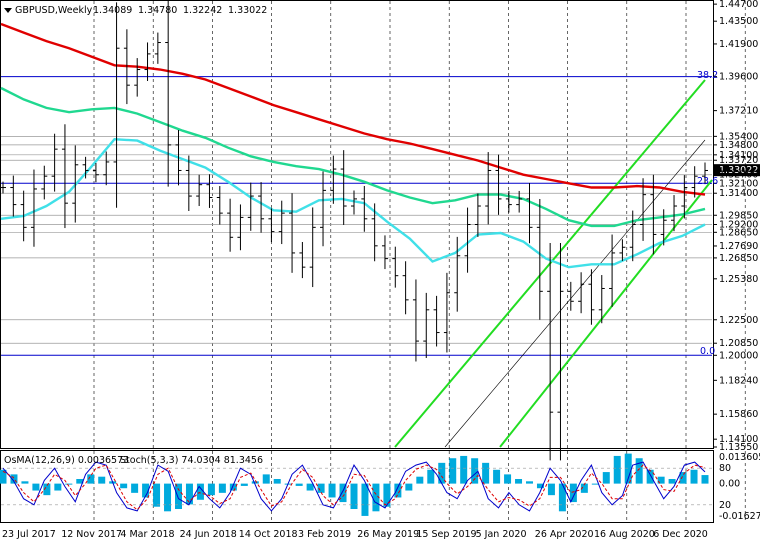  Describe the element at coordinates (739, 516) in the screenshot. I see `indicator-tick-label: -0.016272` at that location.